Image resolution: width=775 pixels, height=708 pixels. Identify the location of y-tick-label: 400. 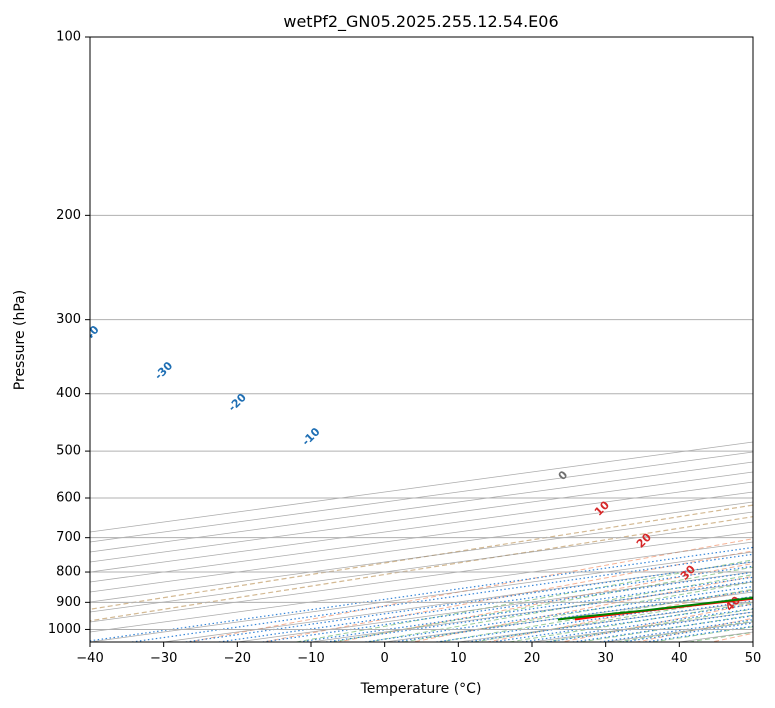
(68, 393).